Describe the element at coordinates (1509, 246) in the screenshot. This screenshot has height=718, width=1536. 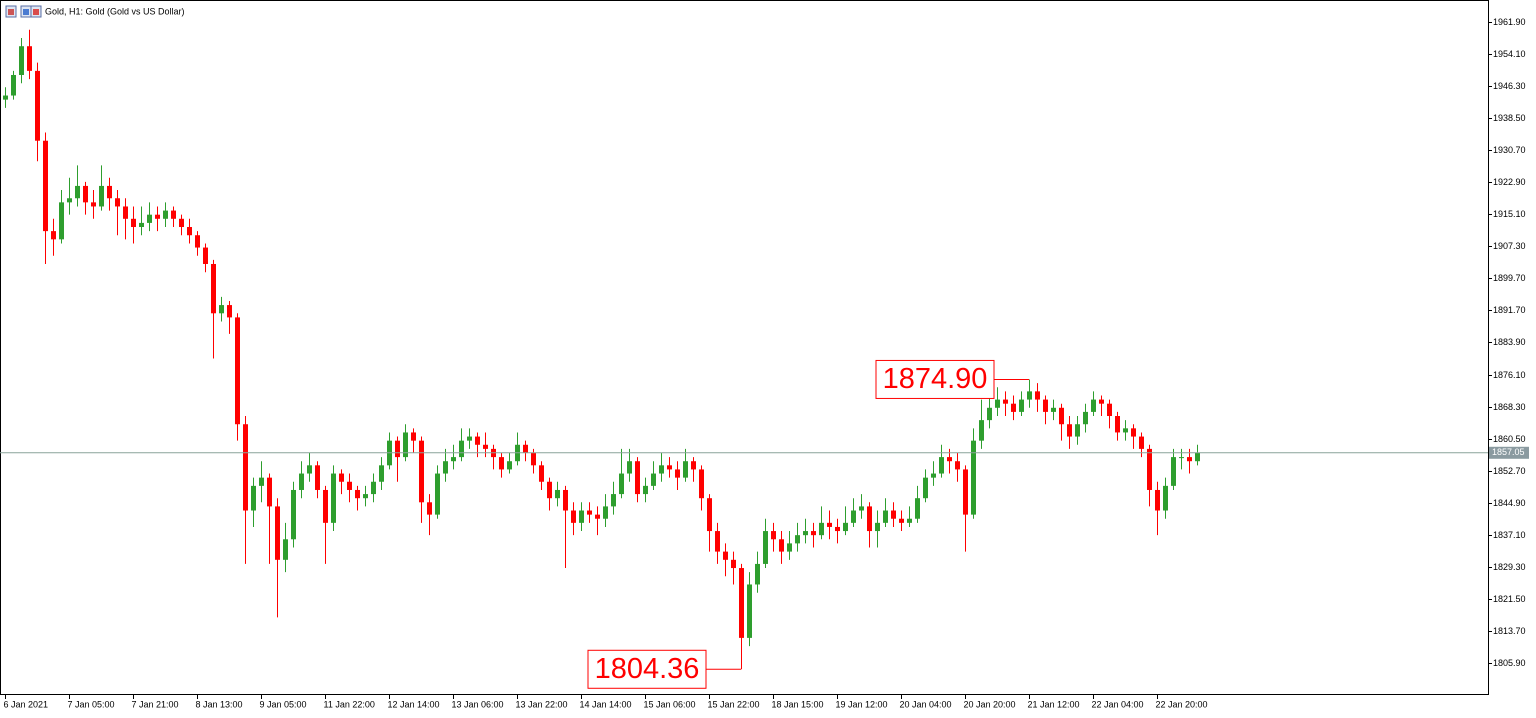
I see `y-tick-label: 1907.30` at that location.